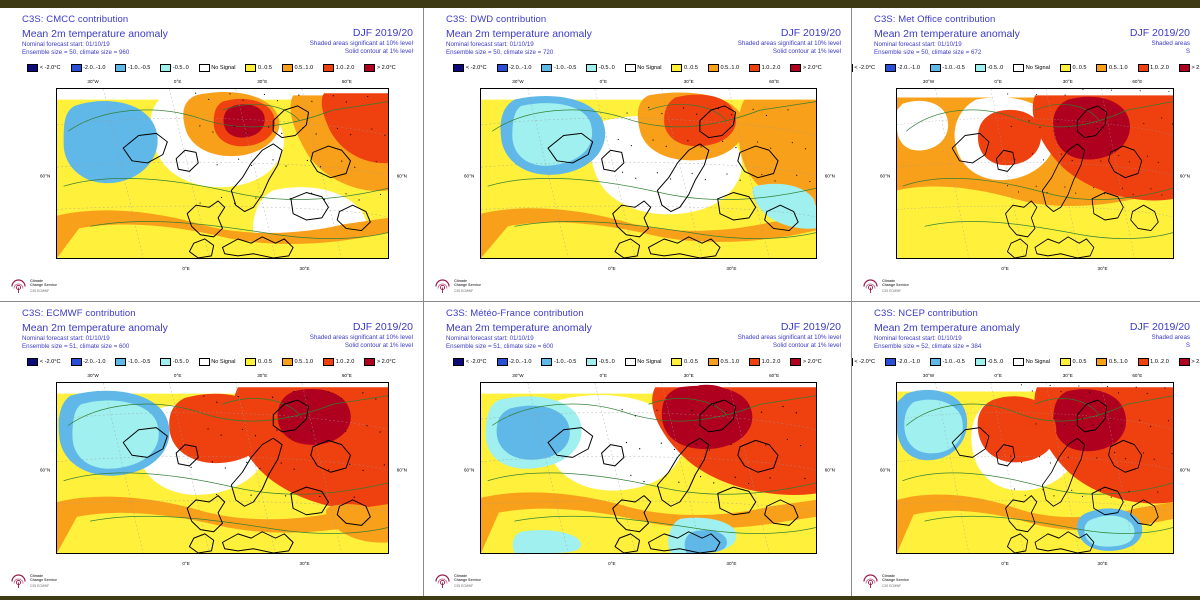 This screenshot has width=1200, height=600. What do you see at coordinates (789, 337) in the screenshot?
I see `significance-note: Shaded areas significant at 10% level` at bounding box center [789, 337].